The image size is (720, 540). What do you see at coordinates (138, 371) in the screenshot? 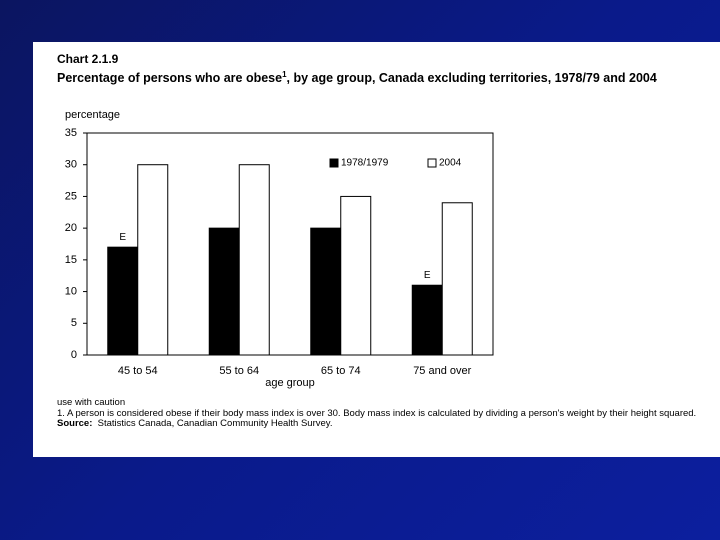
I see `x-tick-label: 45 to 54` at bounding box center [138, 371].